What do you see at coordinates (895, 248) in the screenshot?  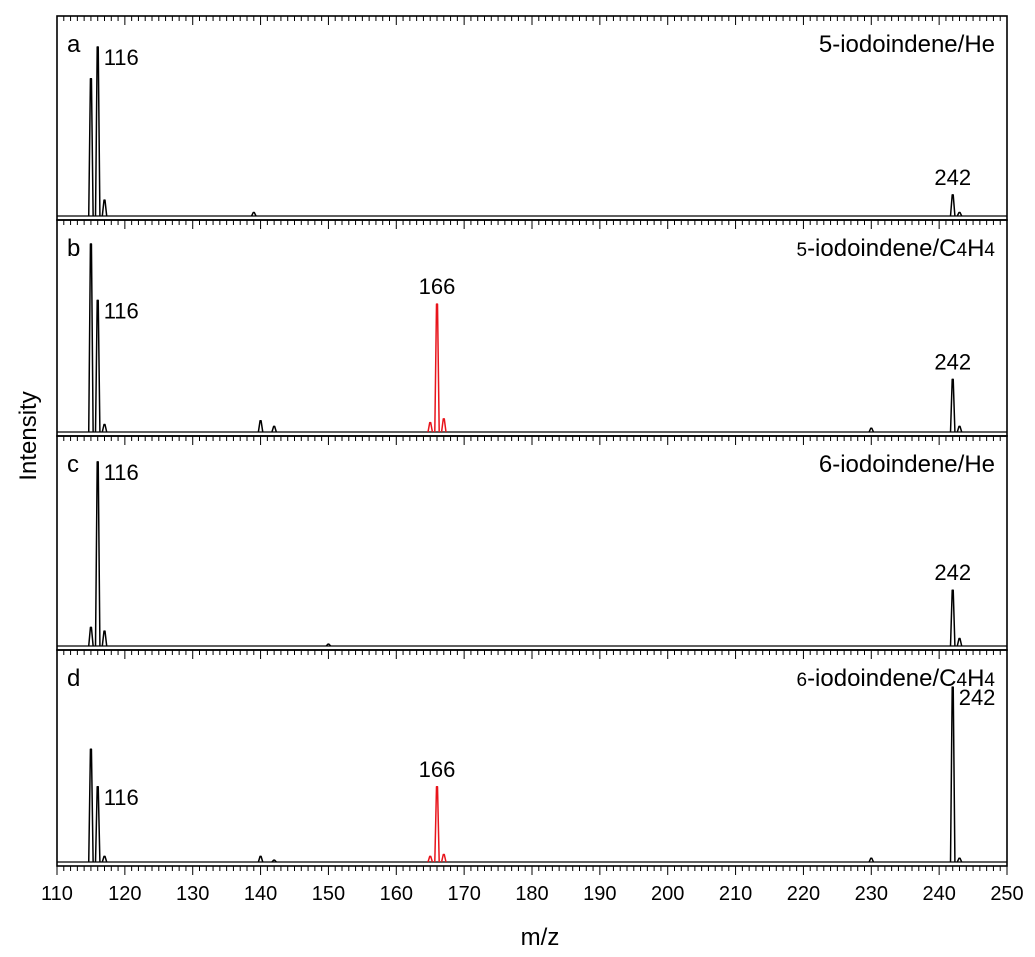 I see `panel-label: 5-iodoindene/C4H4` at bounding box center [895, 248].